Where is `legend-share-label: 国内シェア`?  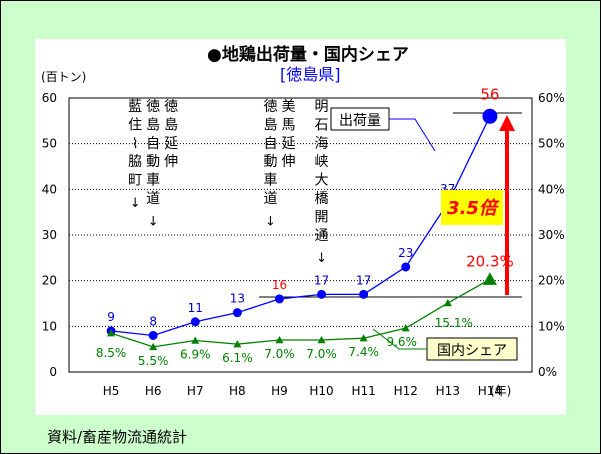 legend-share-label: 国内シェア is located at coordinates (472, 351).